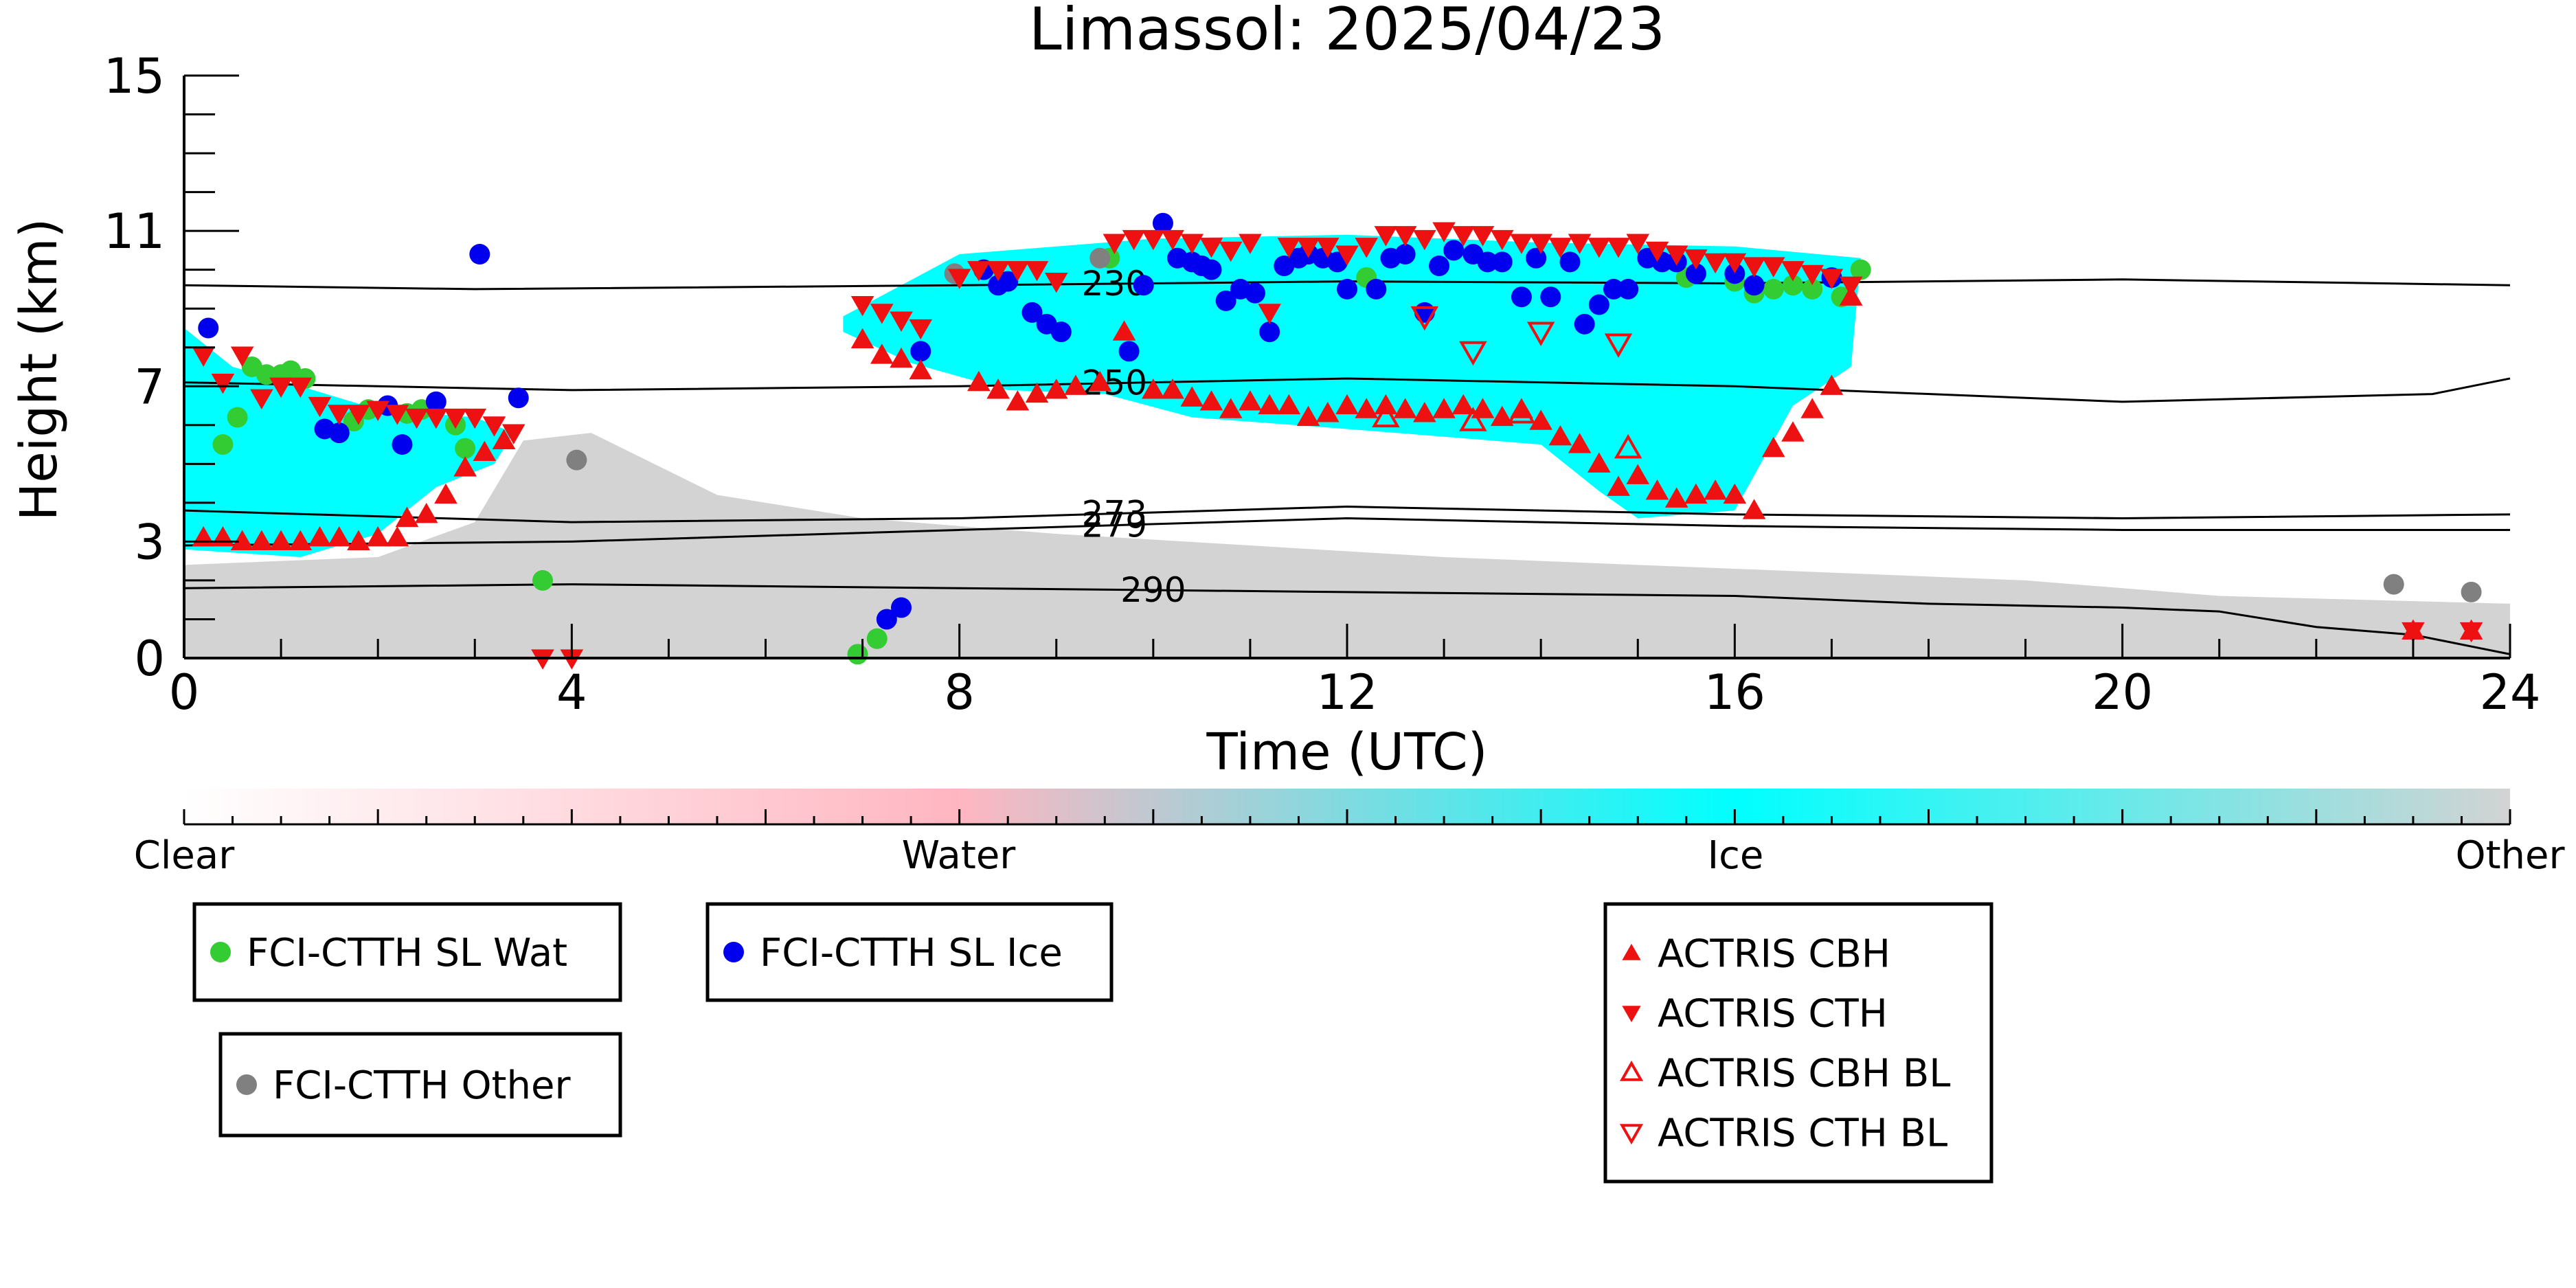  Describe the element at coordinates (2509, 692) in the screenshot. I see `x-tick-label-24: 24` at that location.